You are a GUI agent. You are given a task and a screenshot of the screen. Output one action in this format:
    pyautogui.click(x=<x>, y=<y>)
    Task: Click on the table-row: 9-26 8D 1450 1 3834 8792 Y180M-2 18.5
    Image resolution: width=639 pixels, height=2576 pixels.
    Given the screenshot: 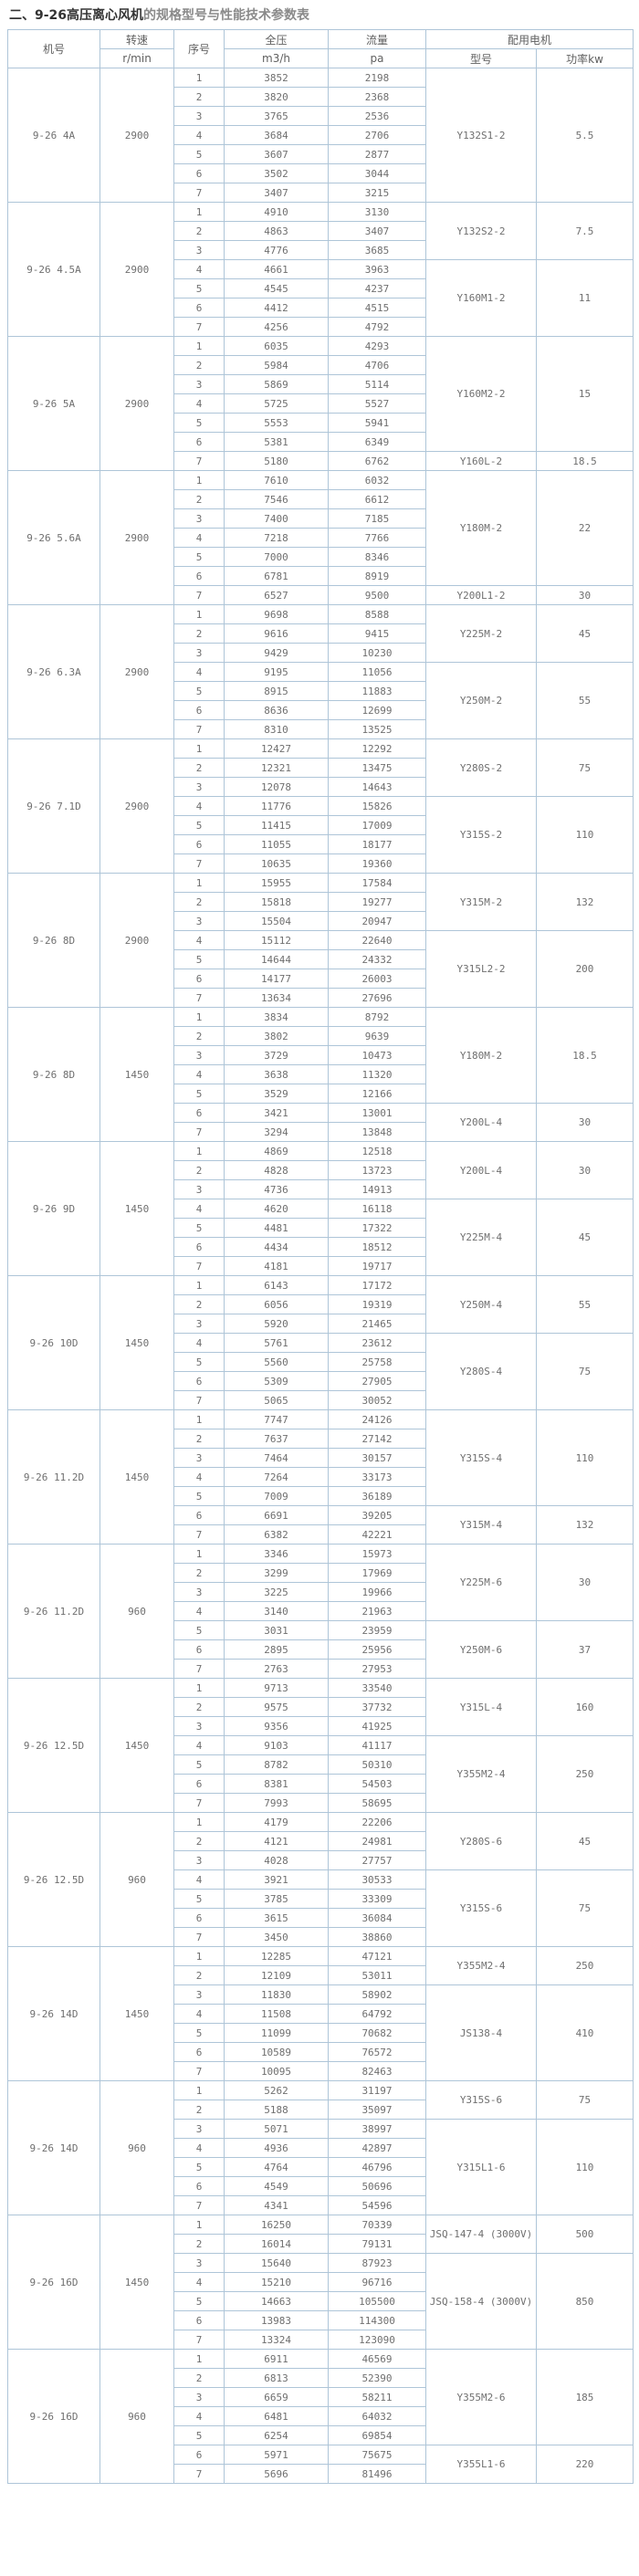 What is the action you would take?
    pyautogui.click(x=320, y=1074)
    